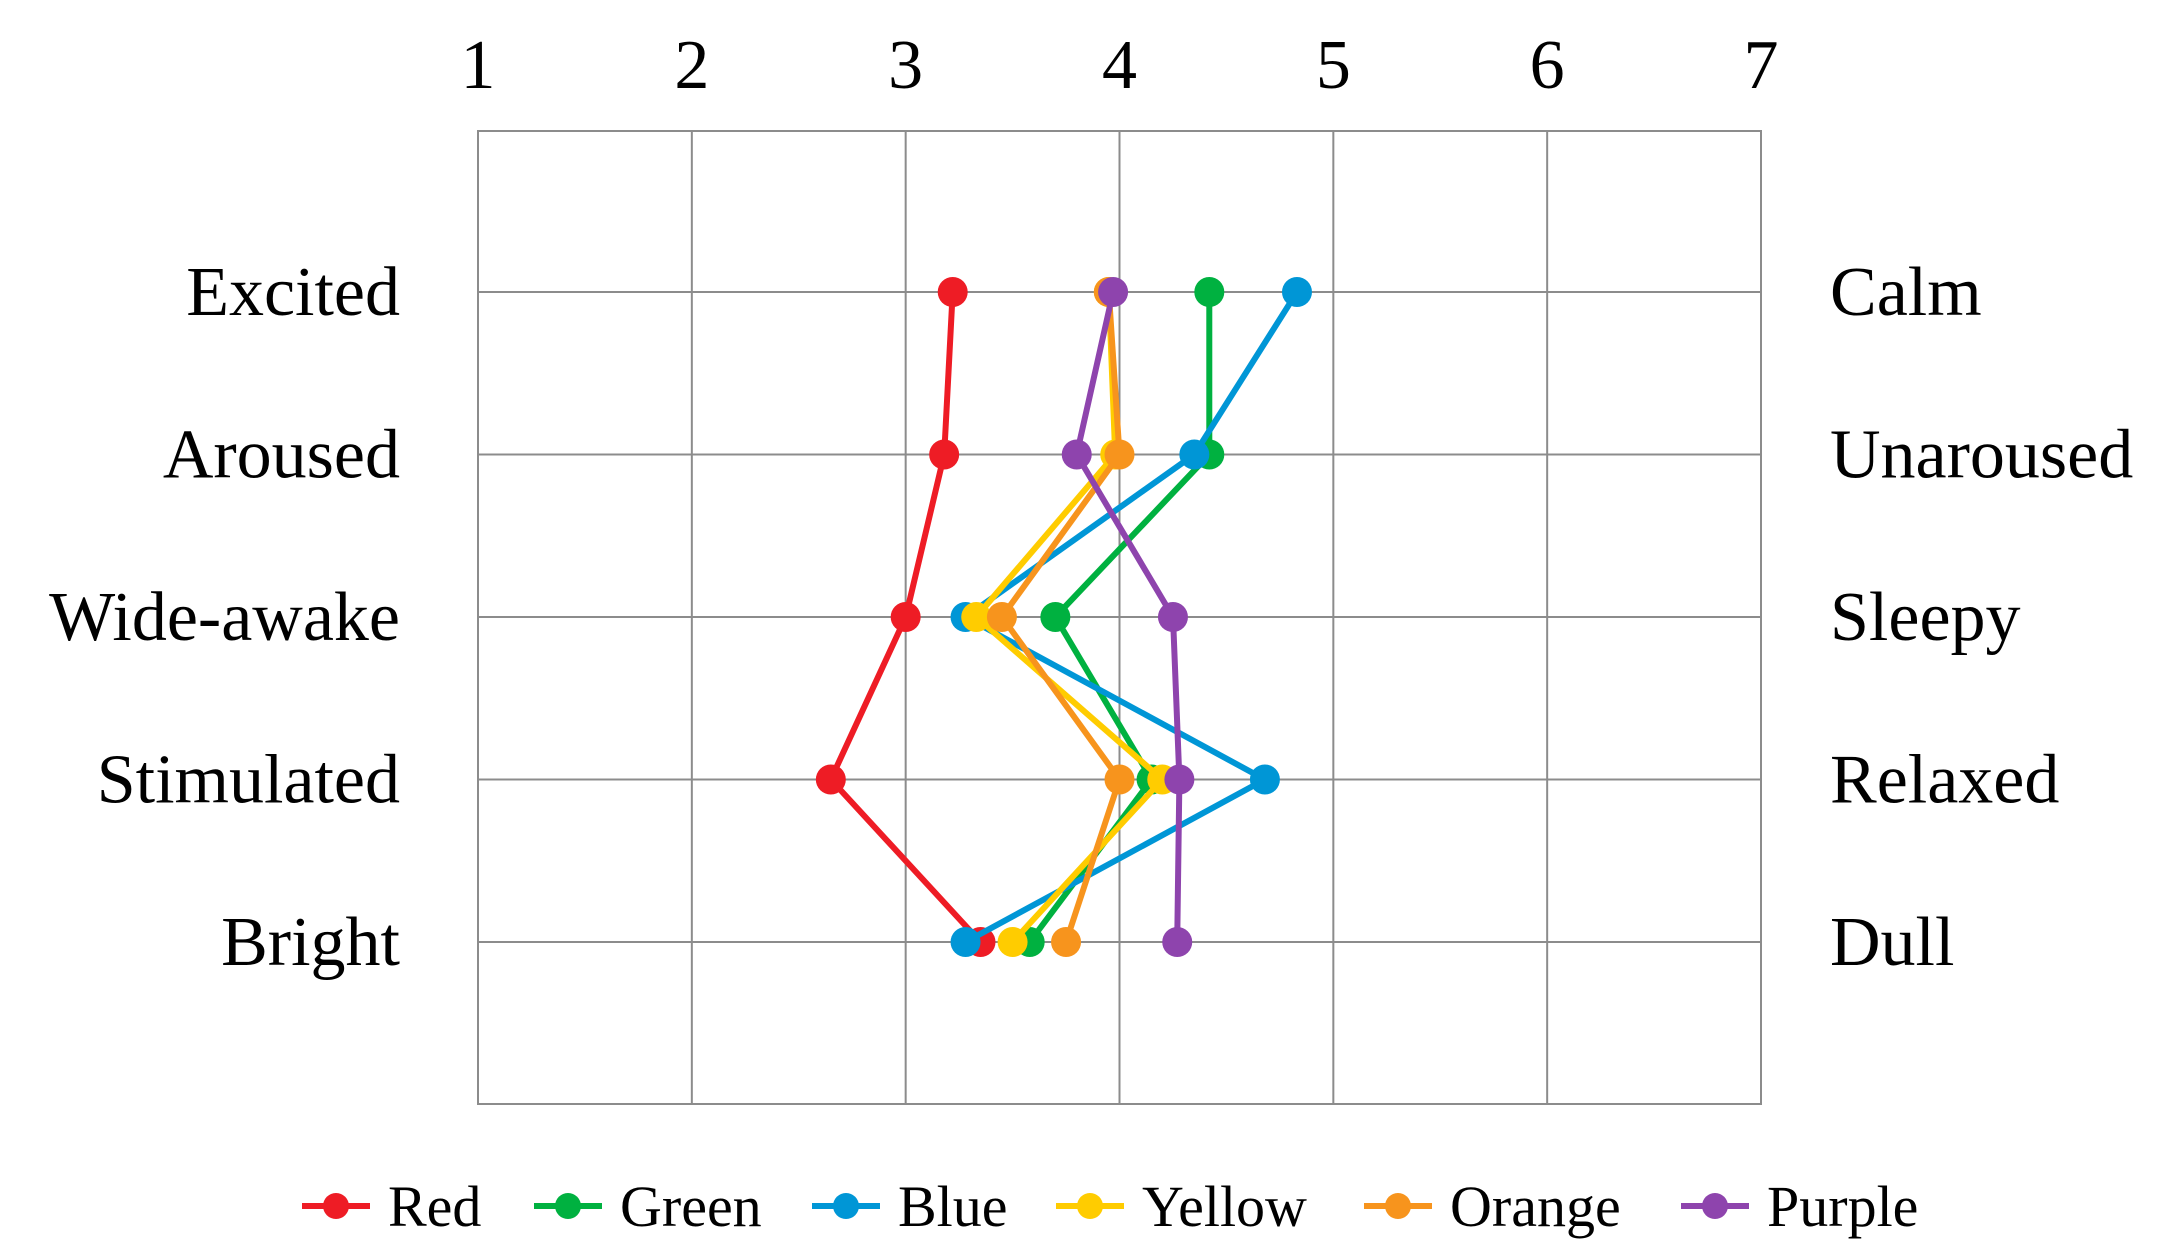 The height and width of the screenshot is (1260, 2171). I want to click on series-purple, so click(1128, 617).